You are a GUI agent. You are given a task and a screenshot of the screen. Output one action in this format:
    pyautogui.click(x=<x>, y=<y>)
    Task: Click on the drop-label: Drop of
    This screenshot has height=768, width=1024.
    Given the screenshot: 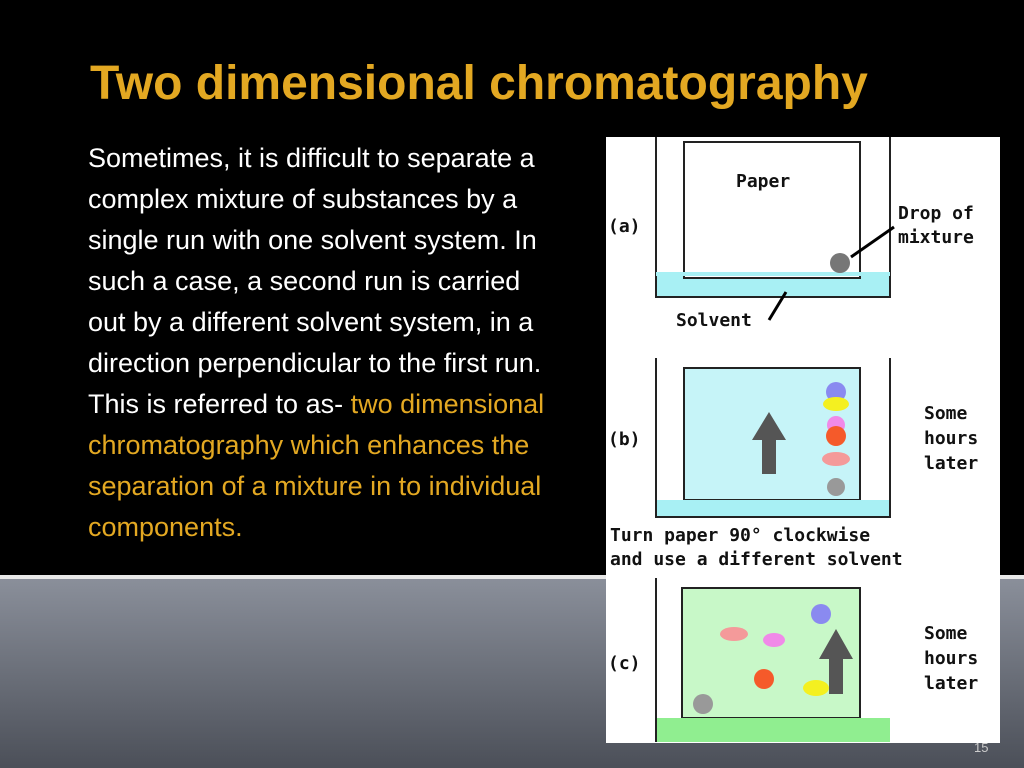 What is the action you would take?
    pyautogui.click(x=936, y=213)
    